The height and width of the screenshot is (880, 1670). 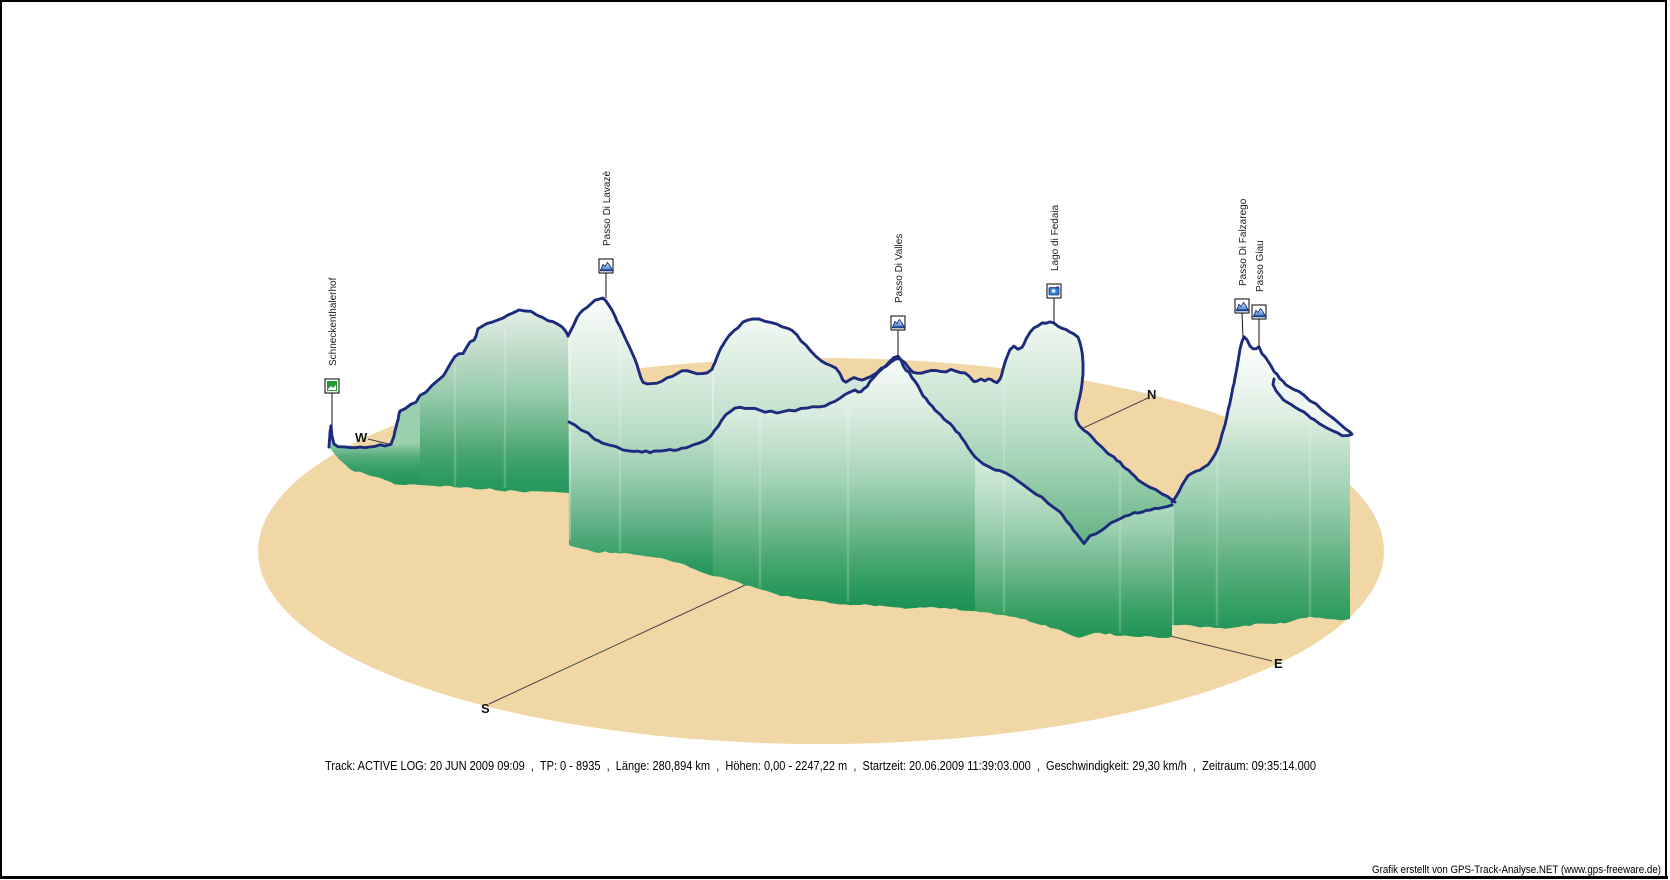 What do you see at coordinates (1055, 237) in the screenshot?
I see `svg-text: Lago di Fedaia` at bounding box center [1055, 237].